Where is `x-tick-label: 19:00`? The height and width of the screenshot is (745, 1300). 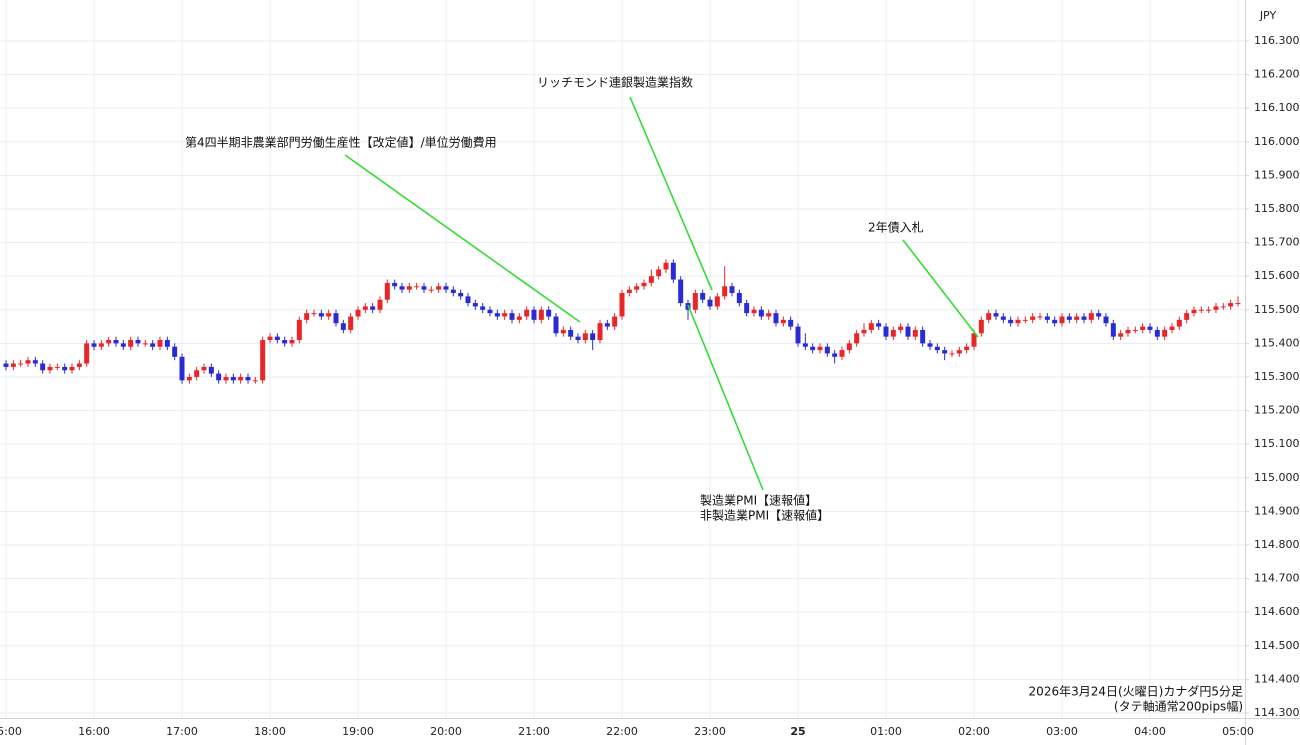
x-tick-label: 19:00 is located at coordinates (358, 731).